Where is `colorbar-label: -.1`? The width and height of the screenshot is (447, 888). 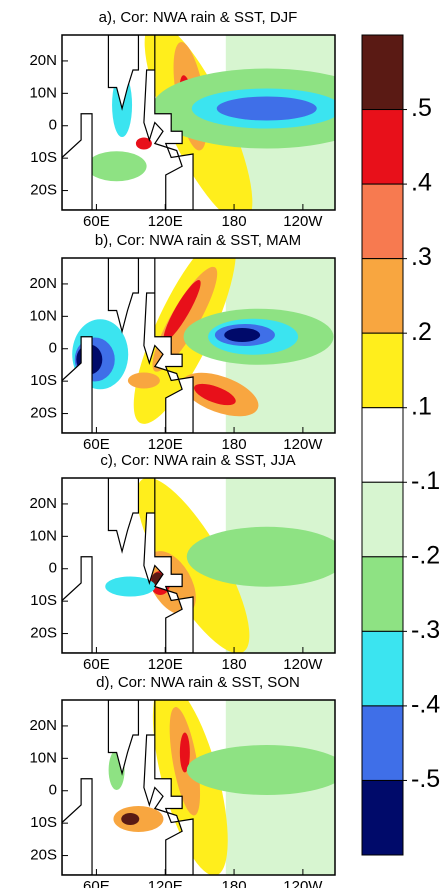 colorbar-label: -.1 is located at coordinates (425, 481).